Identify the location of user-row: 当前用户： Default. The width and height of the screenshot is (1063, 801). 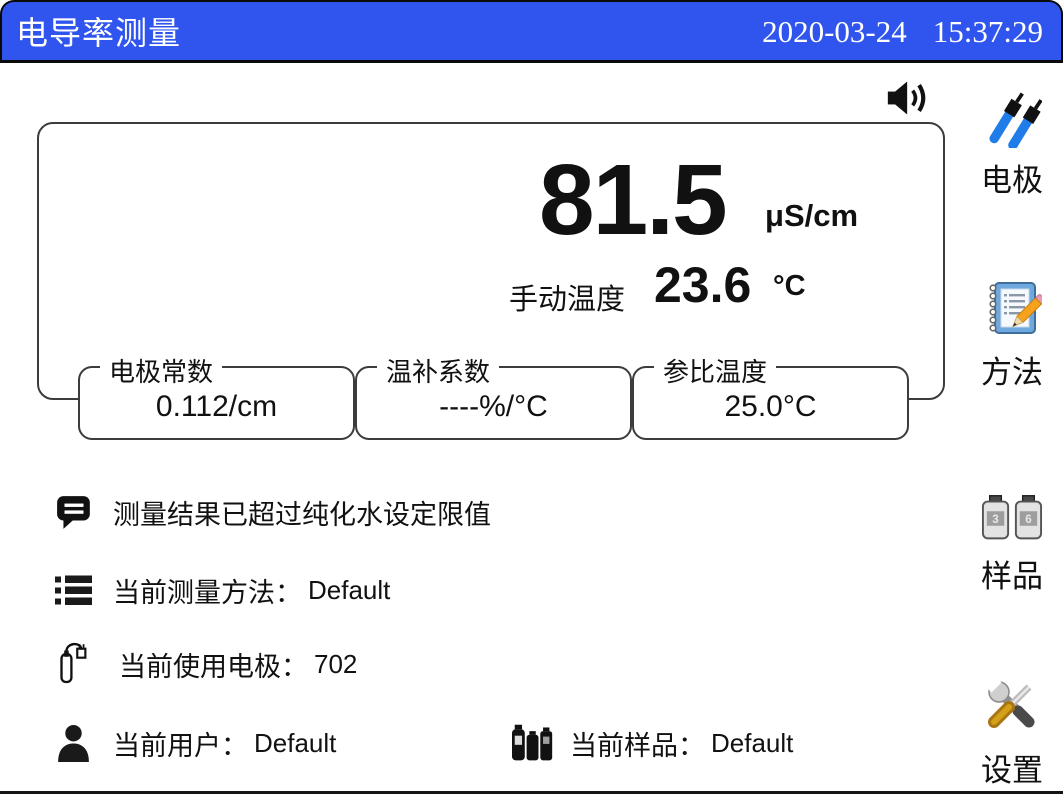
(195, 743).